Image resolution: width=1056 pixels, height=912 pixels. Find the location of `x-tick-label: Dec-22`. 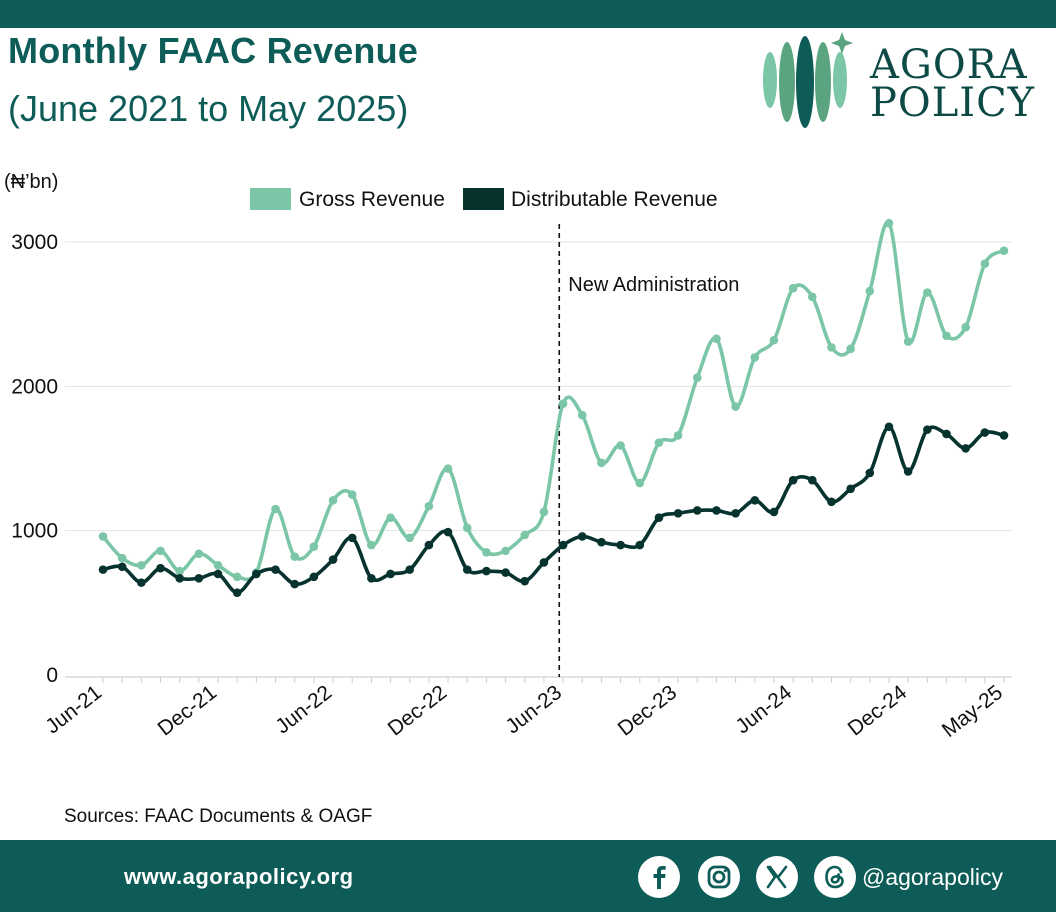

x-tick-label: Dec-22 is located at coordinates (418, 711).